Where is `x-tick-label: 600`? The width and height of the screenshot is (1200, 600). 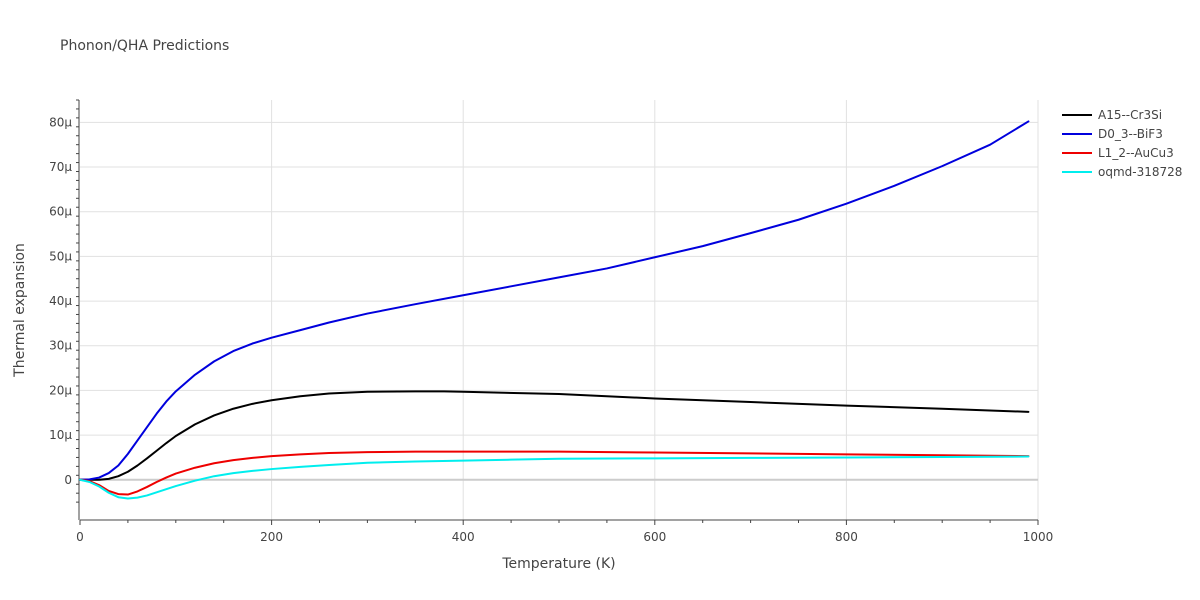
x-tick-label: 600 is located at coordinates (654, 537).